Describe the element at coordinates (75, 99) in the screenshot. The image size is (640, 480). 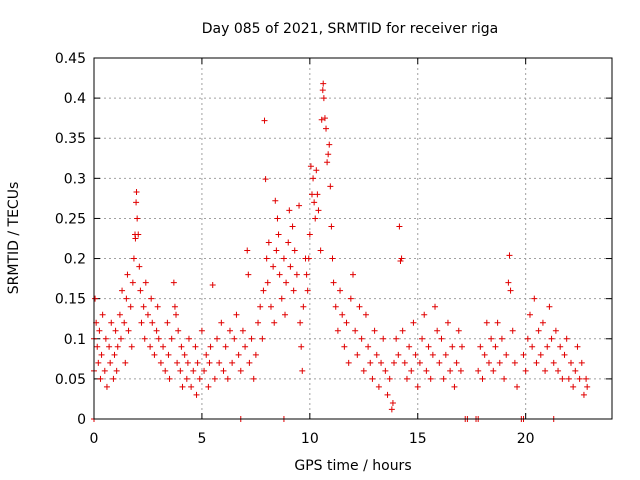
I see `y-tick-label: 0.4` at that location.